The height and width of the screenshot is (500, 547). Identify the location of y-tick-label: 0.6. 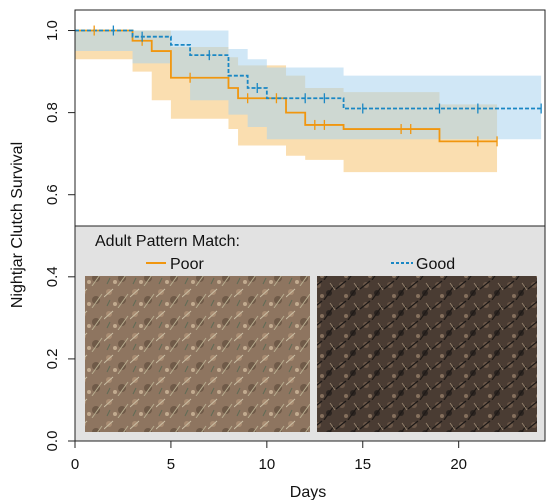
(52, 194).